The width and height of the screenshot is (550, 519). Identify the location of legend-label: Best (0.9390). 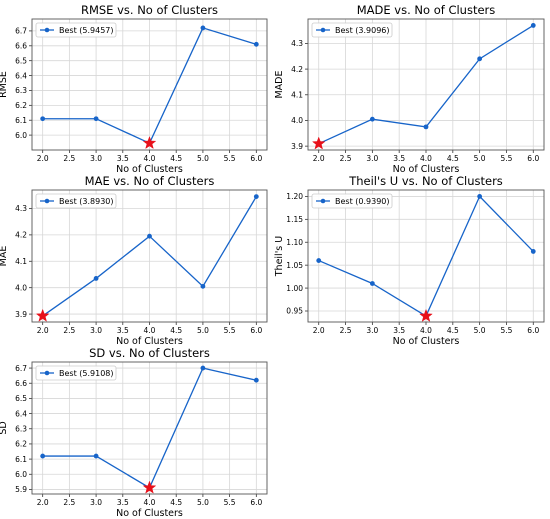
(362, 201).